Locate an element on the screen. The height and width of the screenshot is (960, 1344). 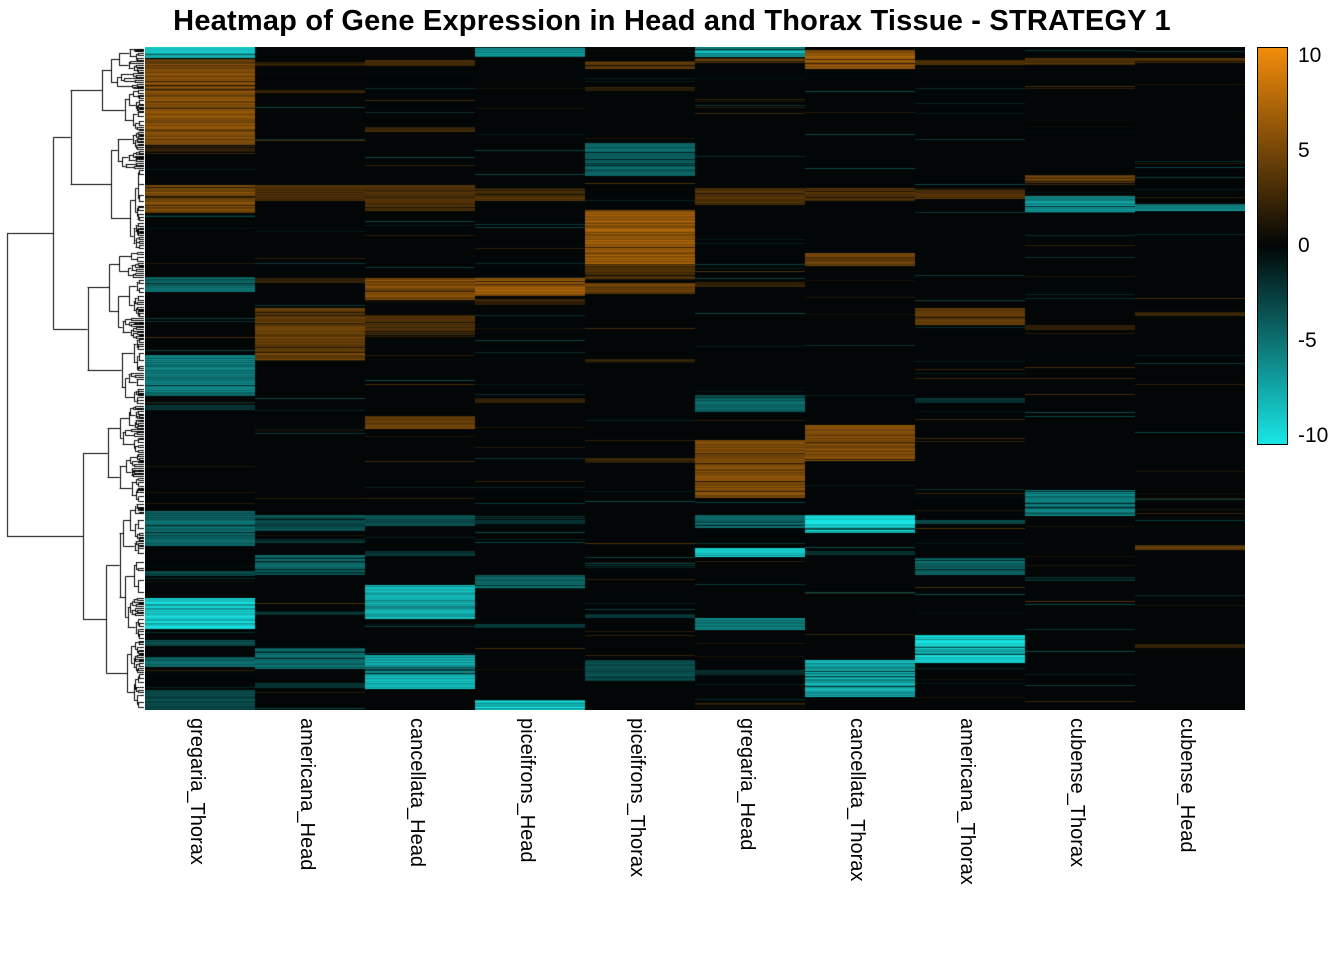
column-label-text: americana_Thorax is located at coordinates (967, 801).